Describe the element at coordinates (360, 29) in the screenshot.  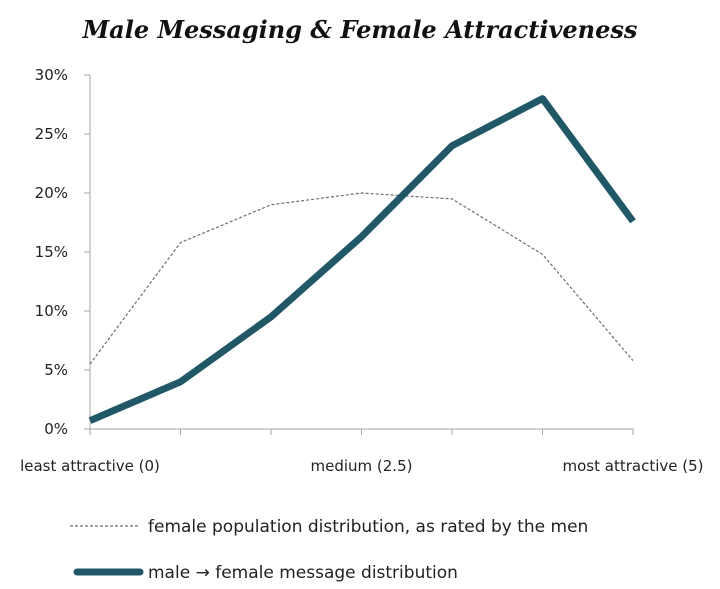
I see `chart-title: Male Messaging & Female Attractiveness` at that location.